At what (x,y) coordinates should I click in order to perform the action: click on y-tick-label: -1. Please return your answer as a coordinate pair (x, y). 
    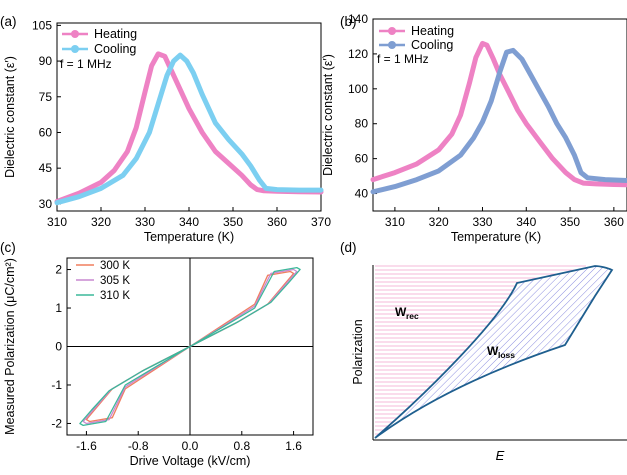
    Looking at the image, I should click on (56, 385).